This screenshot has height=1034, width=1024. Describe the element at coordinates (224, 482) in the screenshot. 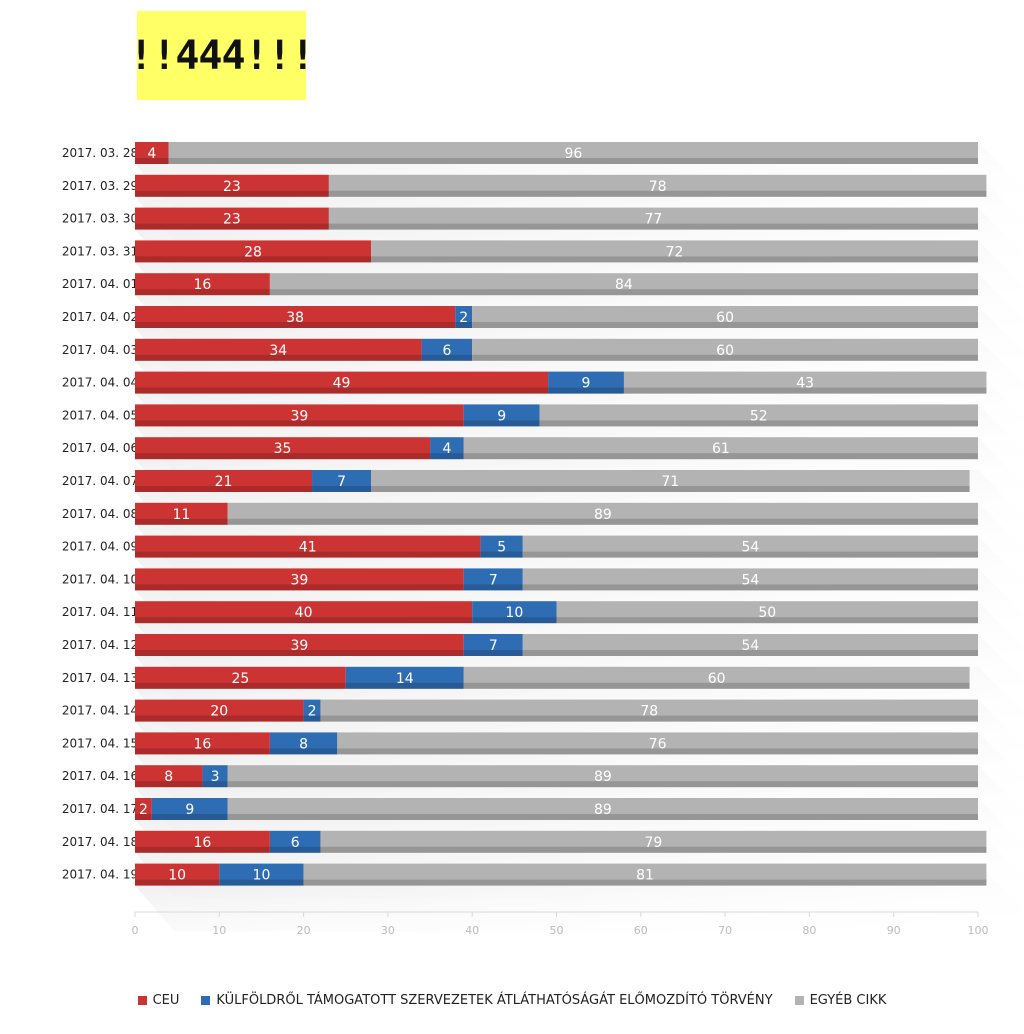

I see `data-label: 21` at that location.